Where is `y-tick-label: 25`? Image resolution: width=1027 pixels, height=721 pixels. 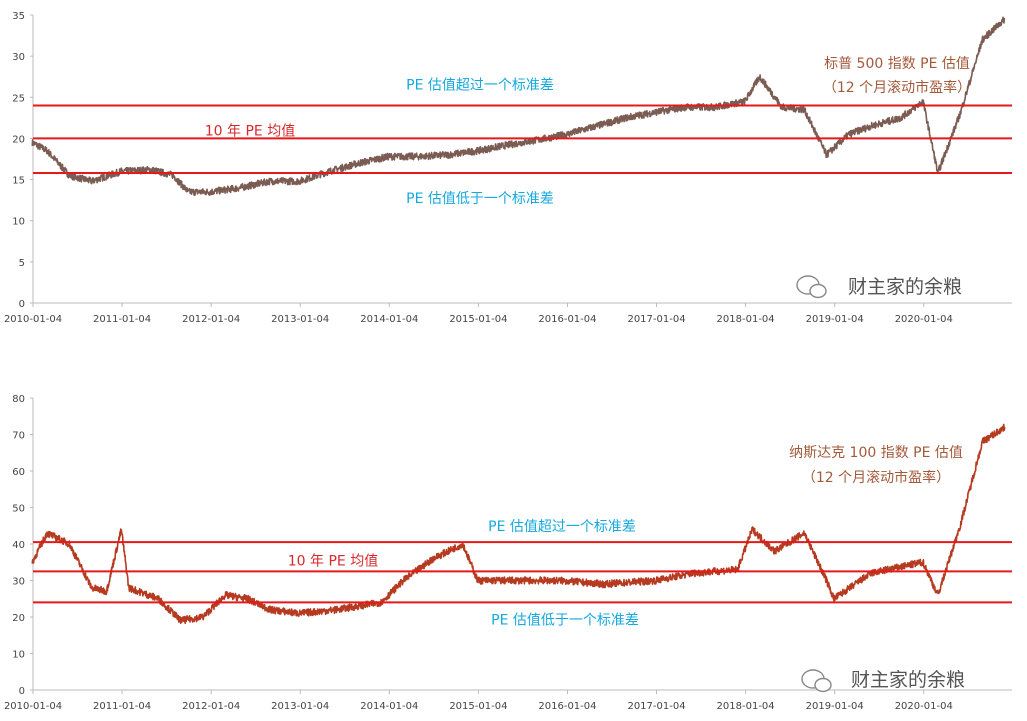
y-tick-label: 25 is located at coordinates (18, 98).